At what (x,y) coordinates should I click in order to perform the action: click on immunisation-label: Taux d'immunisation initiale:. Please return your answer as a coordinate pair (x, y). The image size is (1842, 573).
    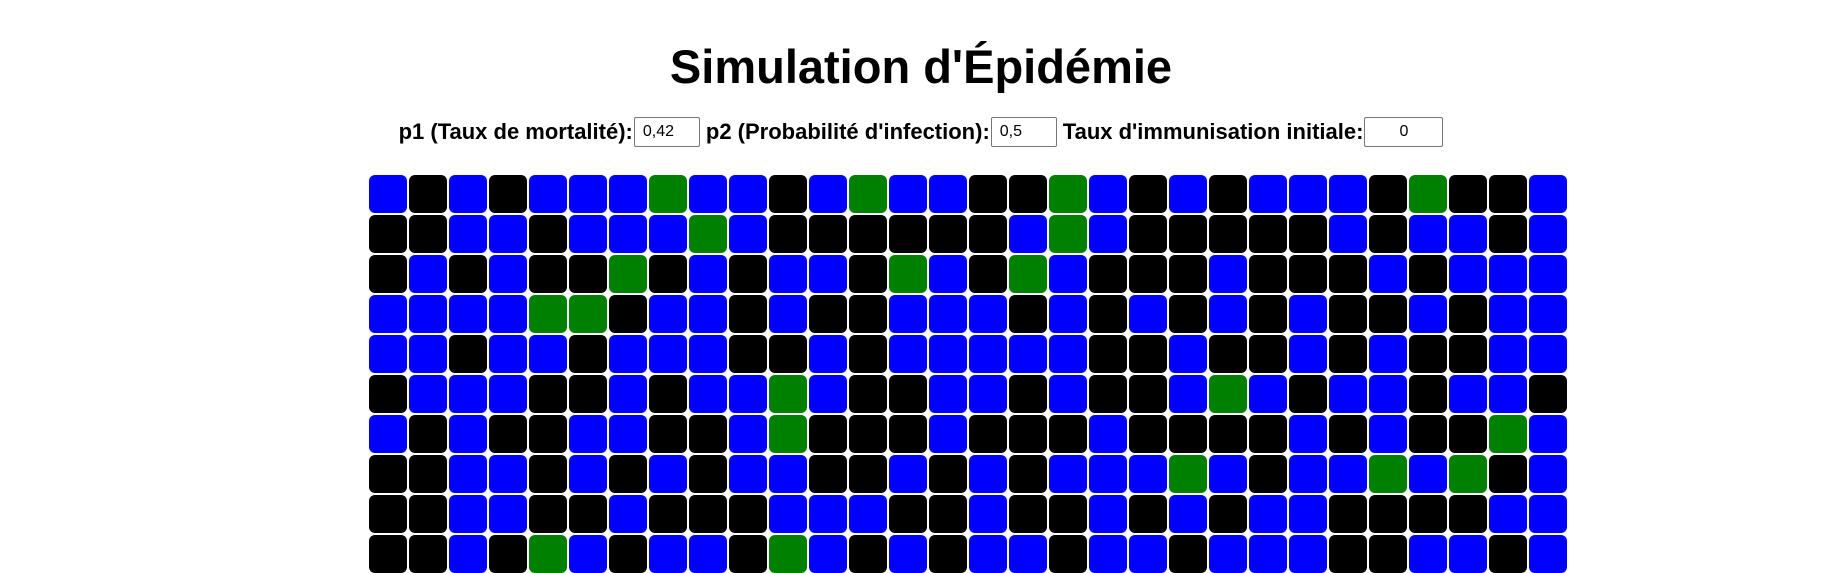
    Looking at the image, I should click on (1213, 131).